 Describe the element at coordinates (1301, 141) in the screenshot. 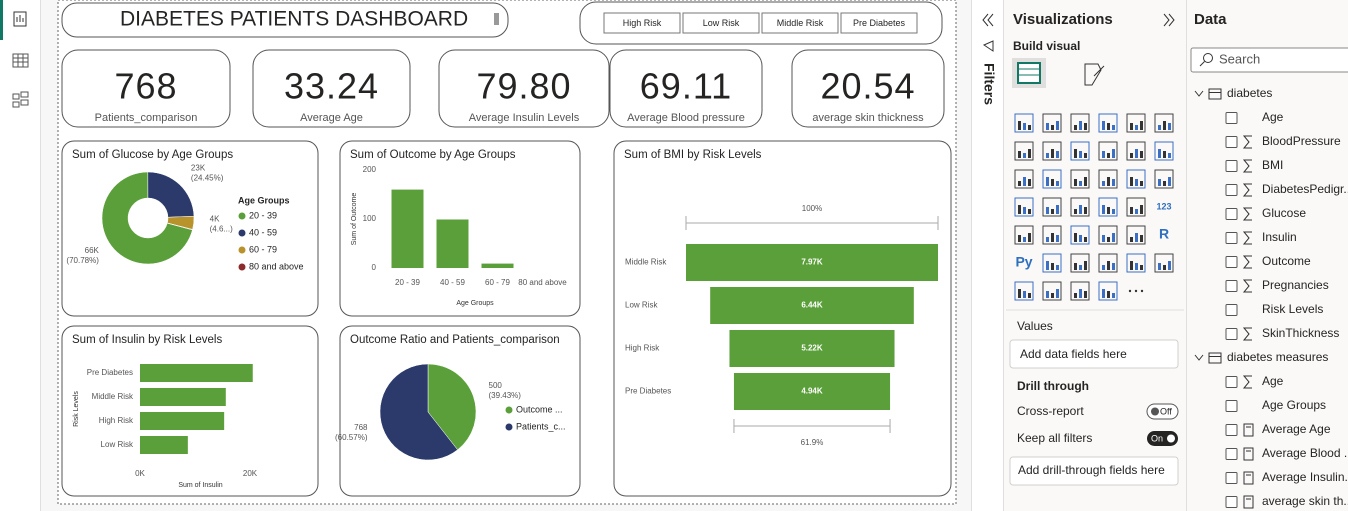

I see `field-name: BloodPressure` at that location.